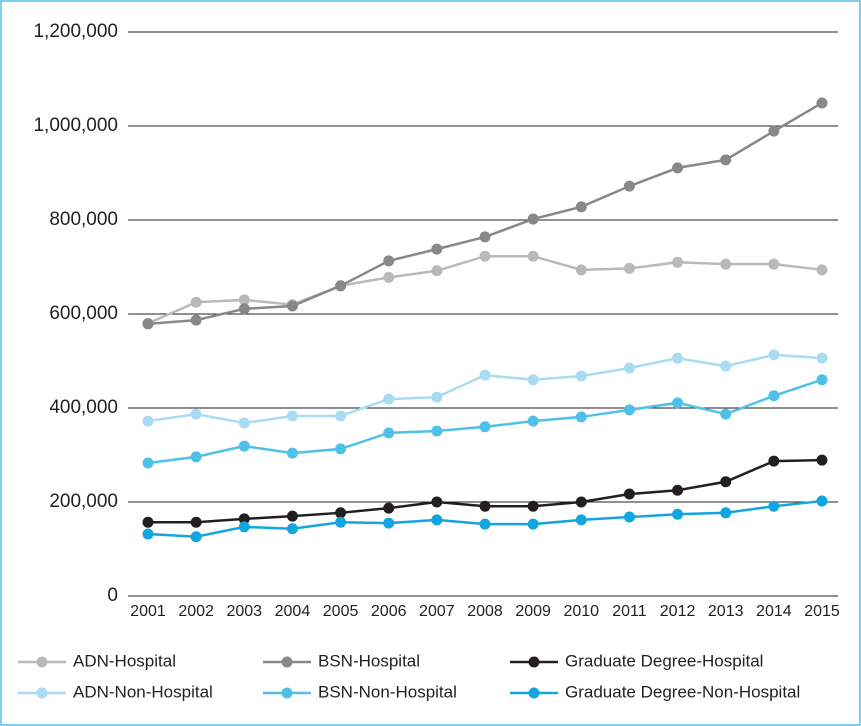  Describe the element at coordinates (83, 501) in the screenshot. I see `y-tick-label: 200,000` at that location.